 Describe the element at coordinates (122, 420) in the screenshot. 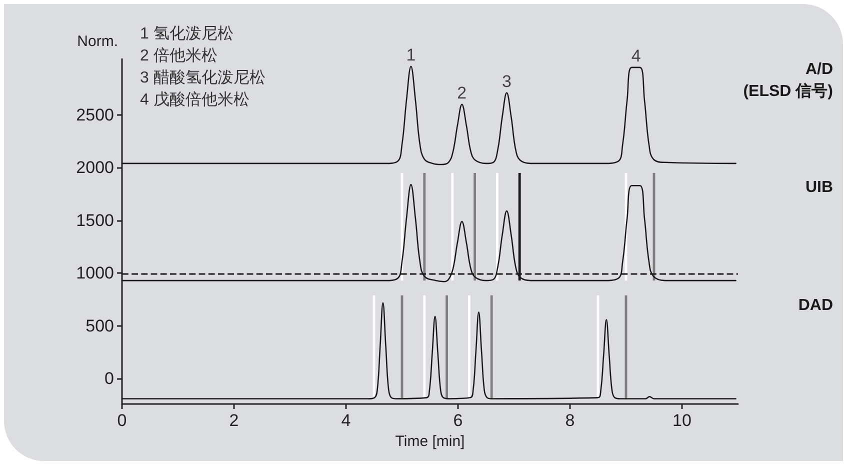

I see `x-tick-label: 0` at that location.